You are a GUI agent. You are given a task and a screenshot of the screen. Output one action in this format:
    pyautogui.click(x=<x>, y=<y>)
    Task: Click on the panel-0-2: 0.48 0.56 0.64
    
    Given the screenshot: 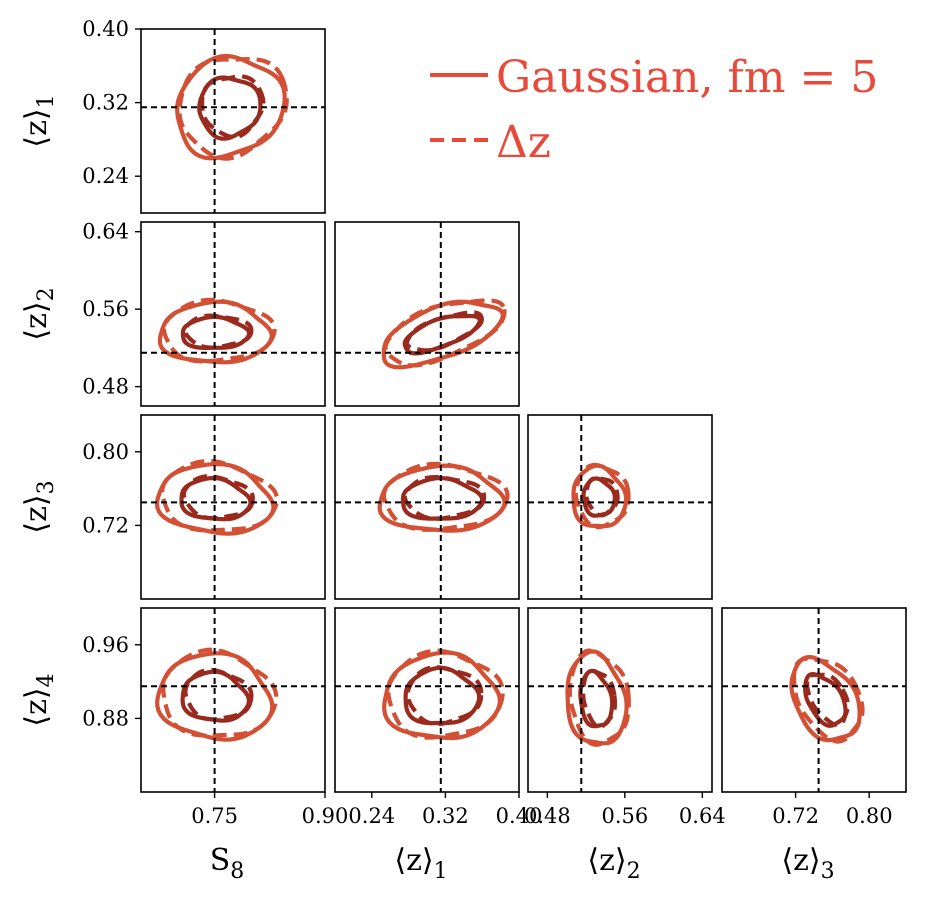 What is the action you would take?
    pyautogui.click(x=204, y=313)
    